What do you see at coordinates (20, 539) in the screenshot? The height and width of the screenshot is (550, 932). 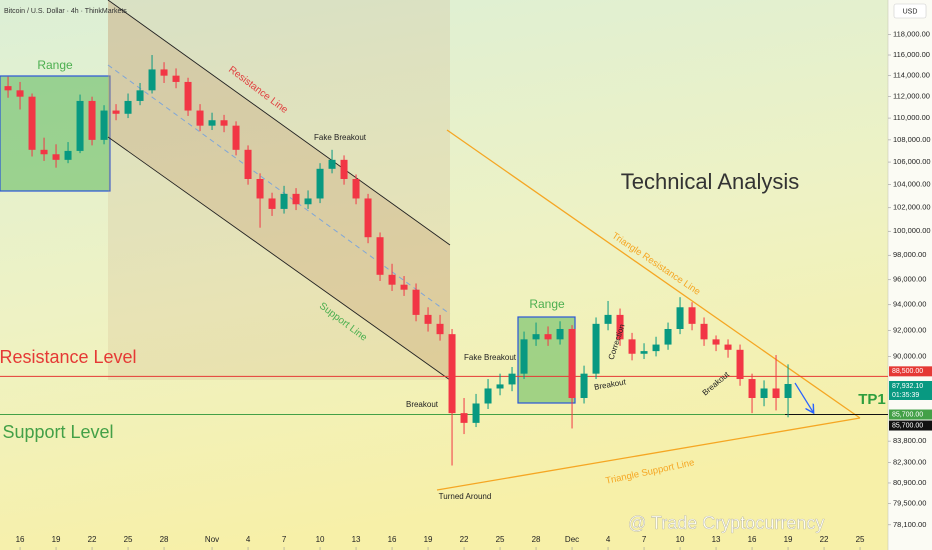 I see `x-tick-label: 16` at bounding box center [20, 539].